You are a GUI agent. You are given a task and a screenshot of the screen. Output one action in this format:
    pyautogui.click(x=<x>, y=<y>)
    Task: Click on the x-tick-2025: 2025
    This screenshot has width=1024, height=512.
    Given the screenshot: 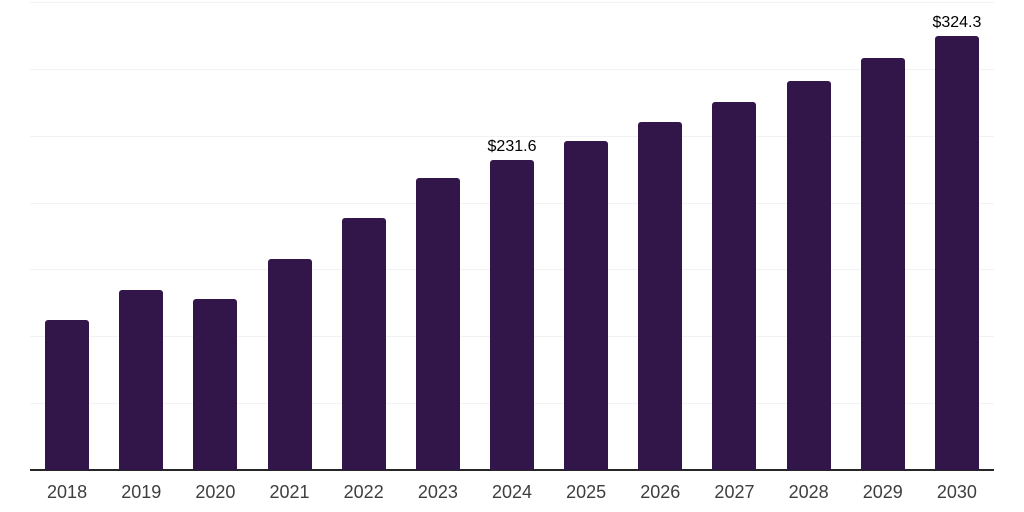 What is the action you would take?
    pyautogui.click(x=586, y=492)
    